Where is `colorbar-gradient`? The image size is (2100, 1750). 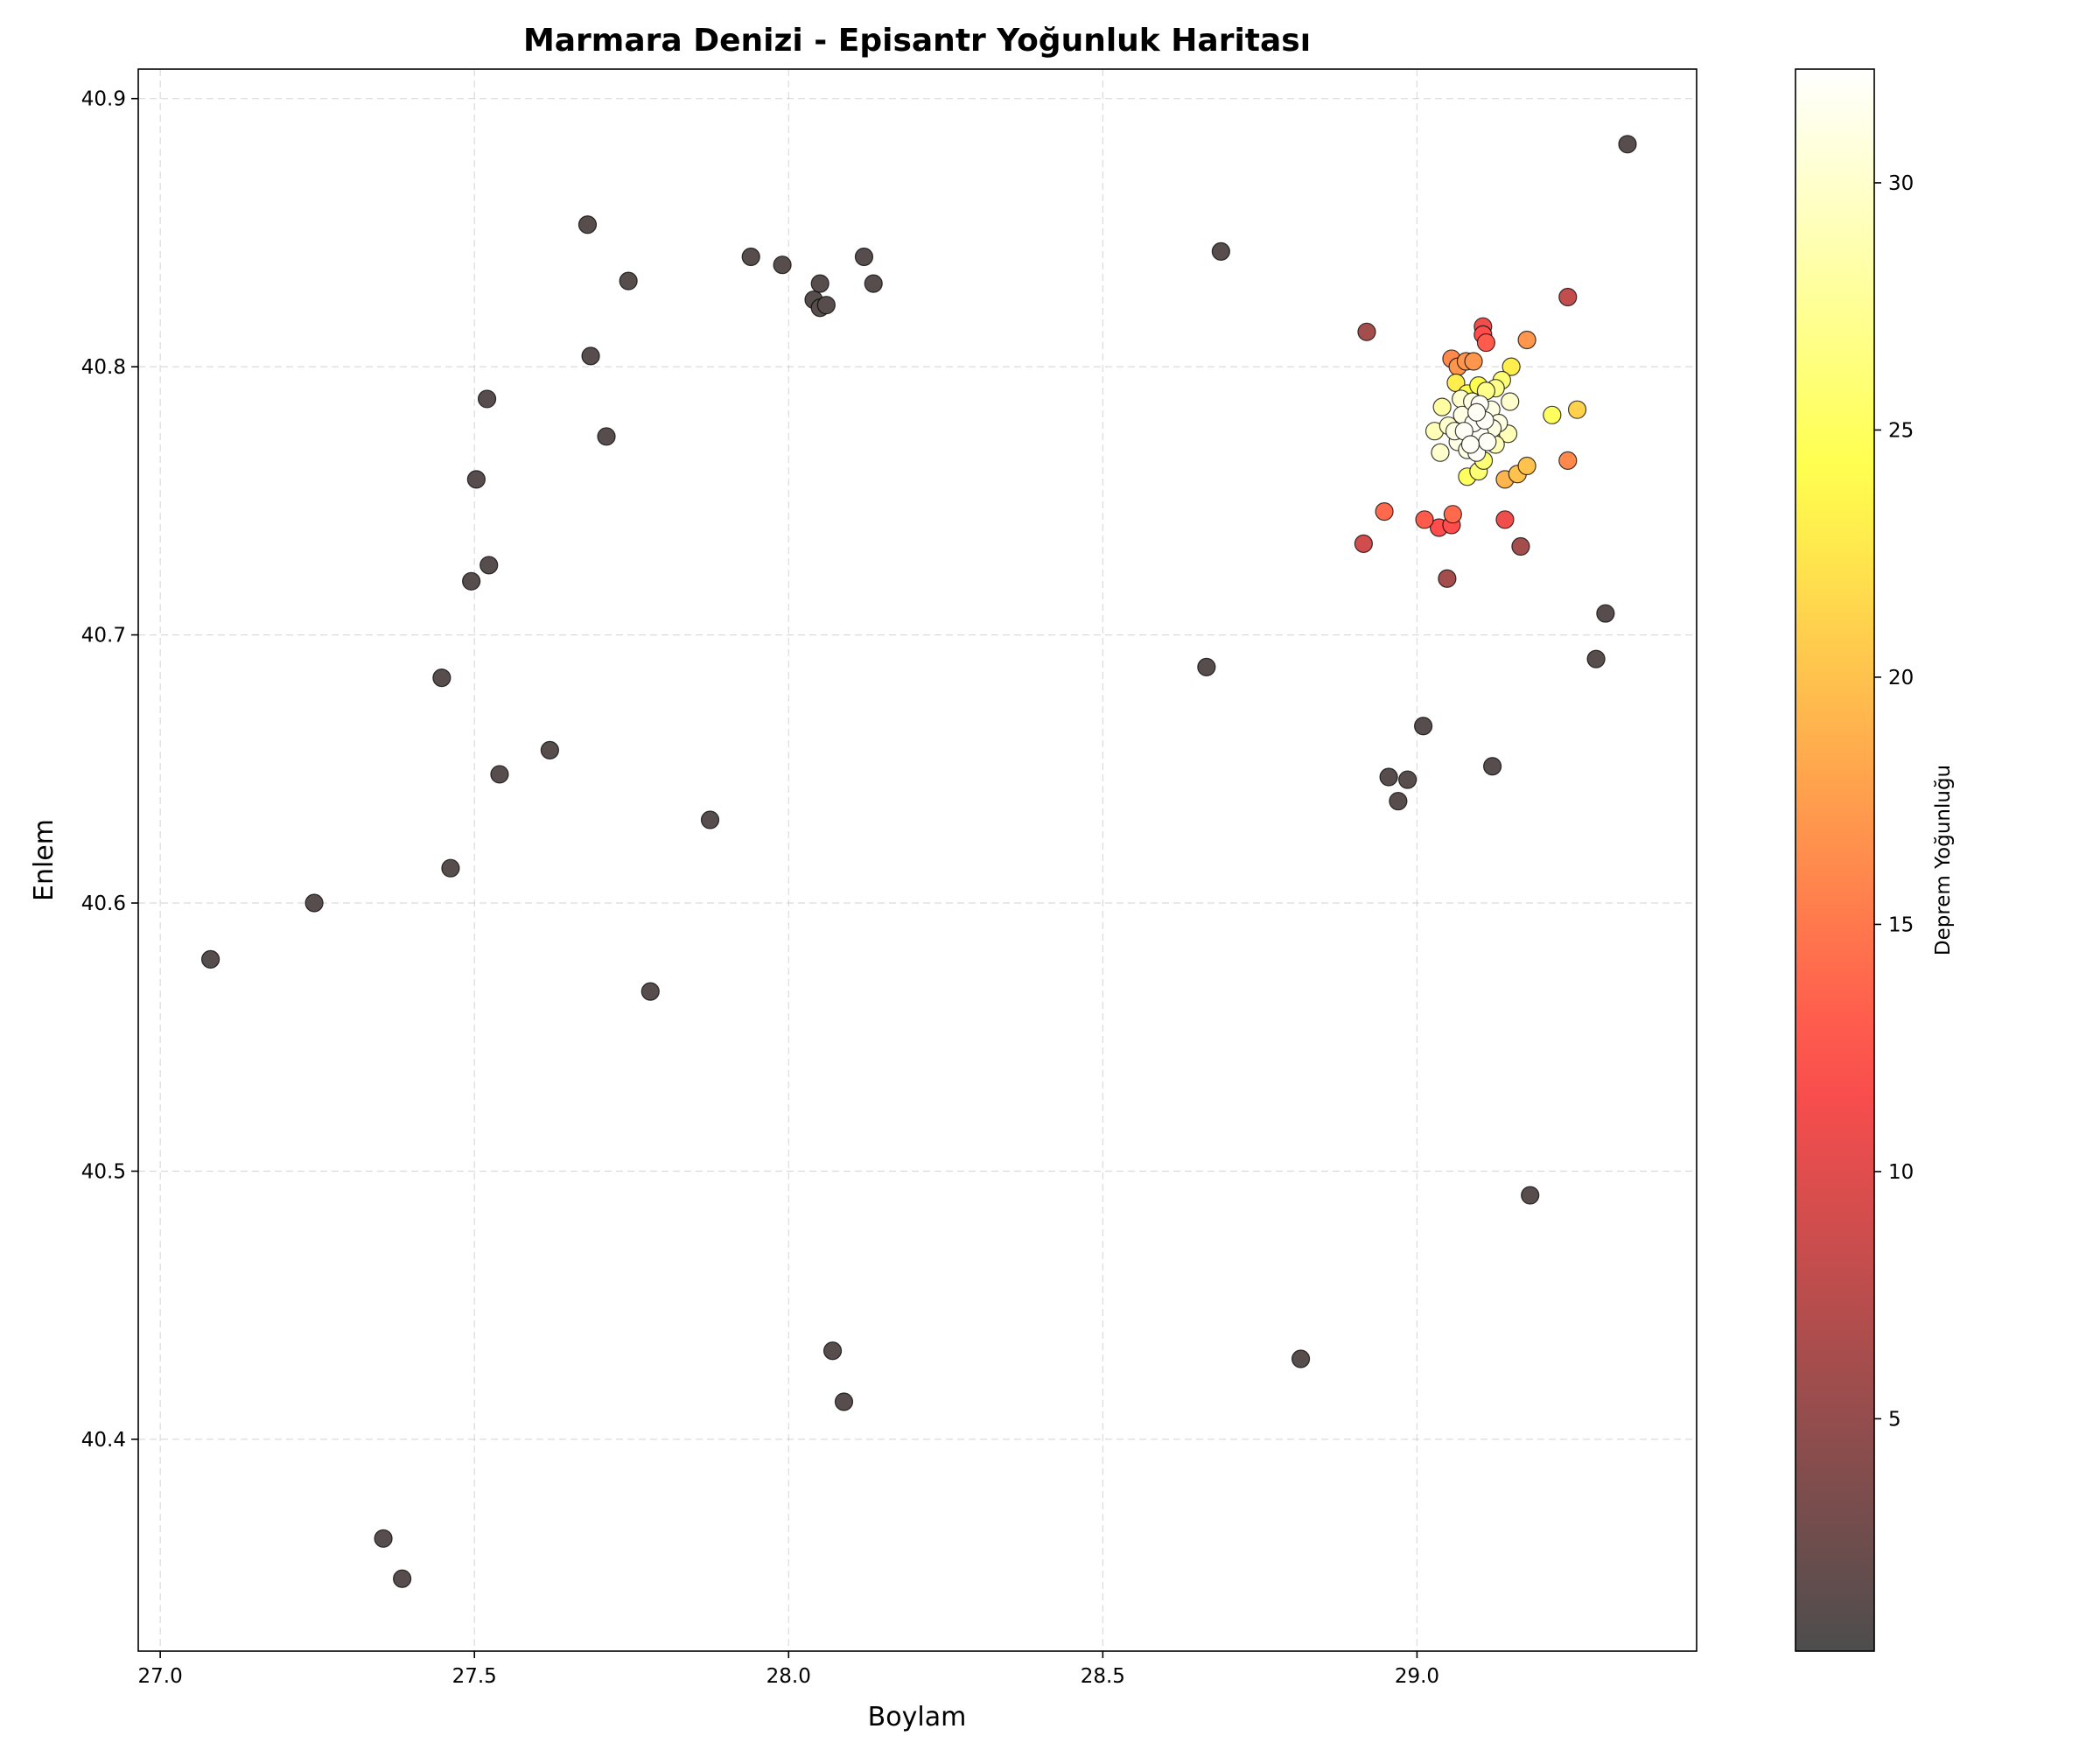 colorbar-gradient is located at coordinates (1835, 860).